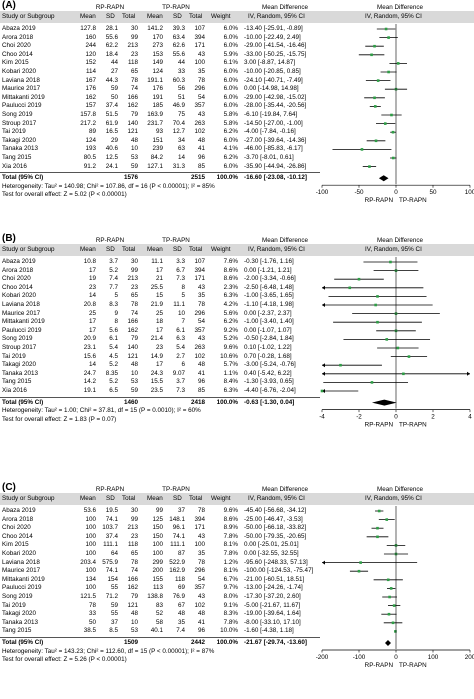 Image resolution: width=474 pixels, height=699 pixels. What do you see at coordinates (276, 562) in the screenshot?
I see `mean-difference-ci: -95.60 [-248.33, 57.13]` at bounding box center [276, 562].